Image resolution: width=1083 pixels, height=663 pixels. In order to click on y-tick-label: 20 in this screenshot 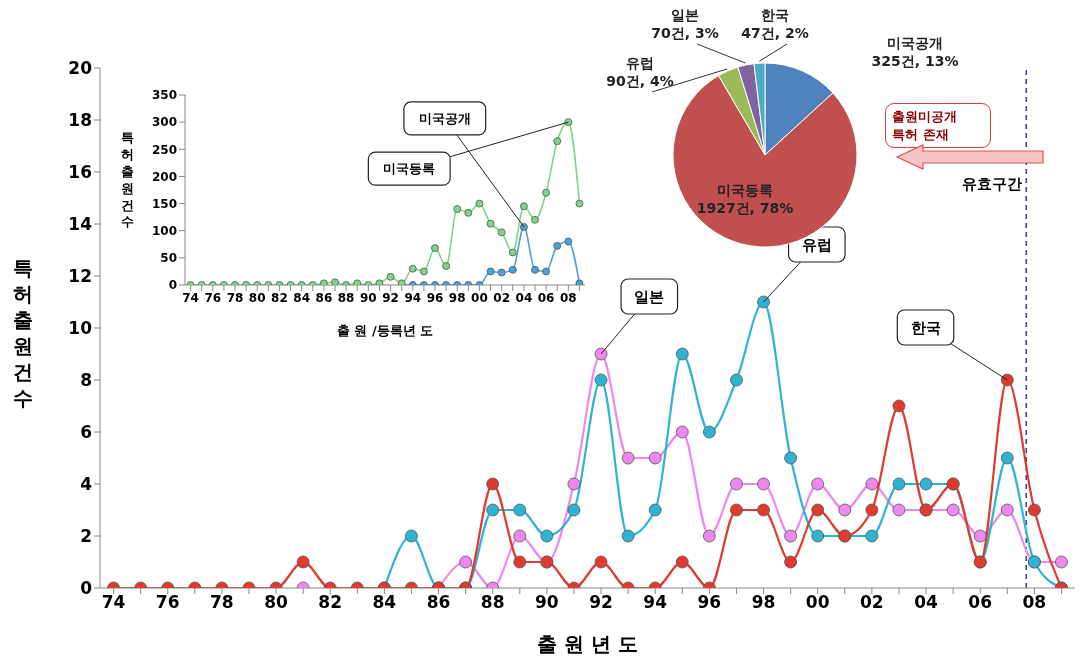, I will do `click(80, 68)`.